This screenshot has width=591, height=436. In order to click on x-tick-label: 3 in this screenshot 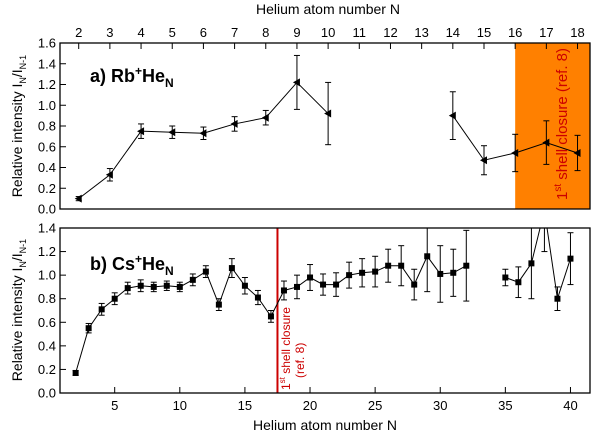, I will do `click(109, 32)`.